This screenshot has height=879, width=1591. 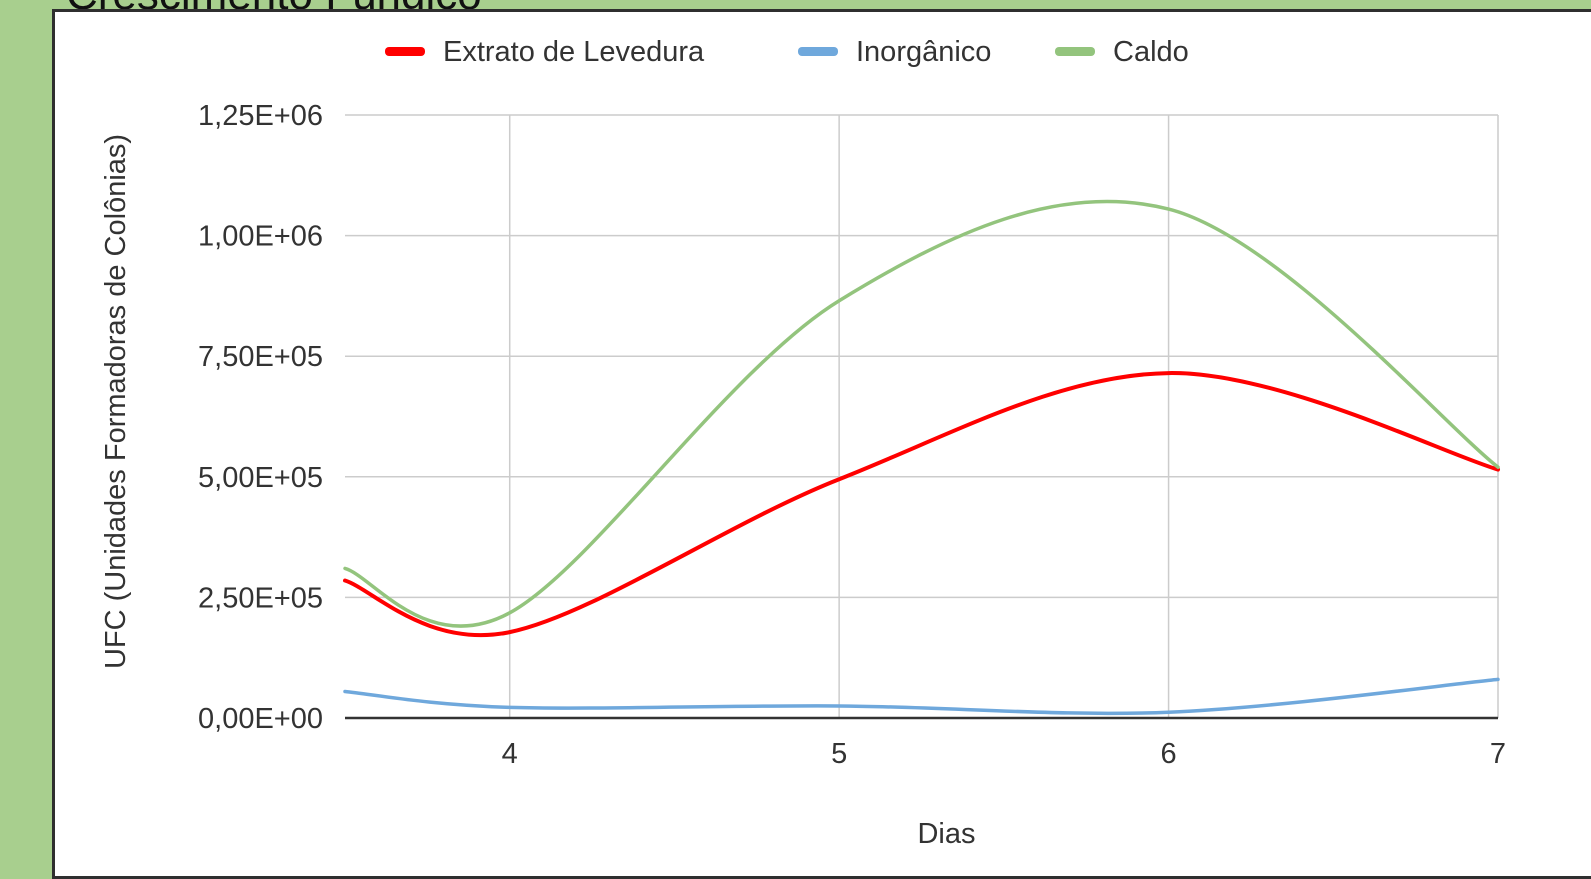 What do you see at coordinates (116, 401) in the screenshot?
I see `y-axis-title: UFC (Unidades Formadoras de Colônias)` at bounding box center [116, 401].